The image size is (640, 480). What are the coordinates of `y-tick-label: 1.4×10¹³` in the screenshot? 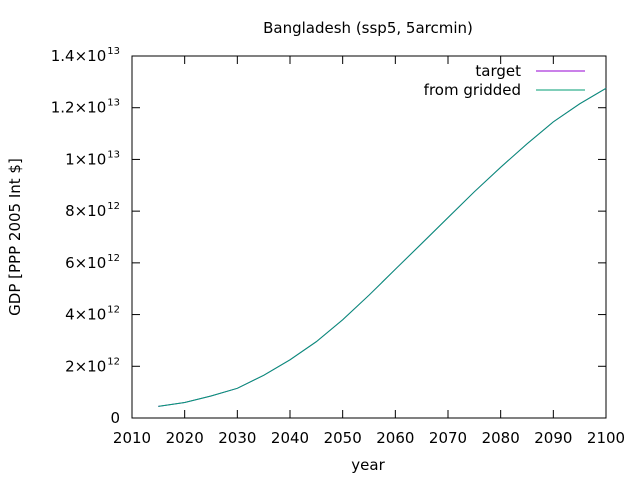 It's located at (85, 55).